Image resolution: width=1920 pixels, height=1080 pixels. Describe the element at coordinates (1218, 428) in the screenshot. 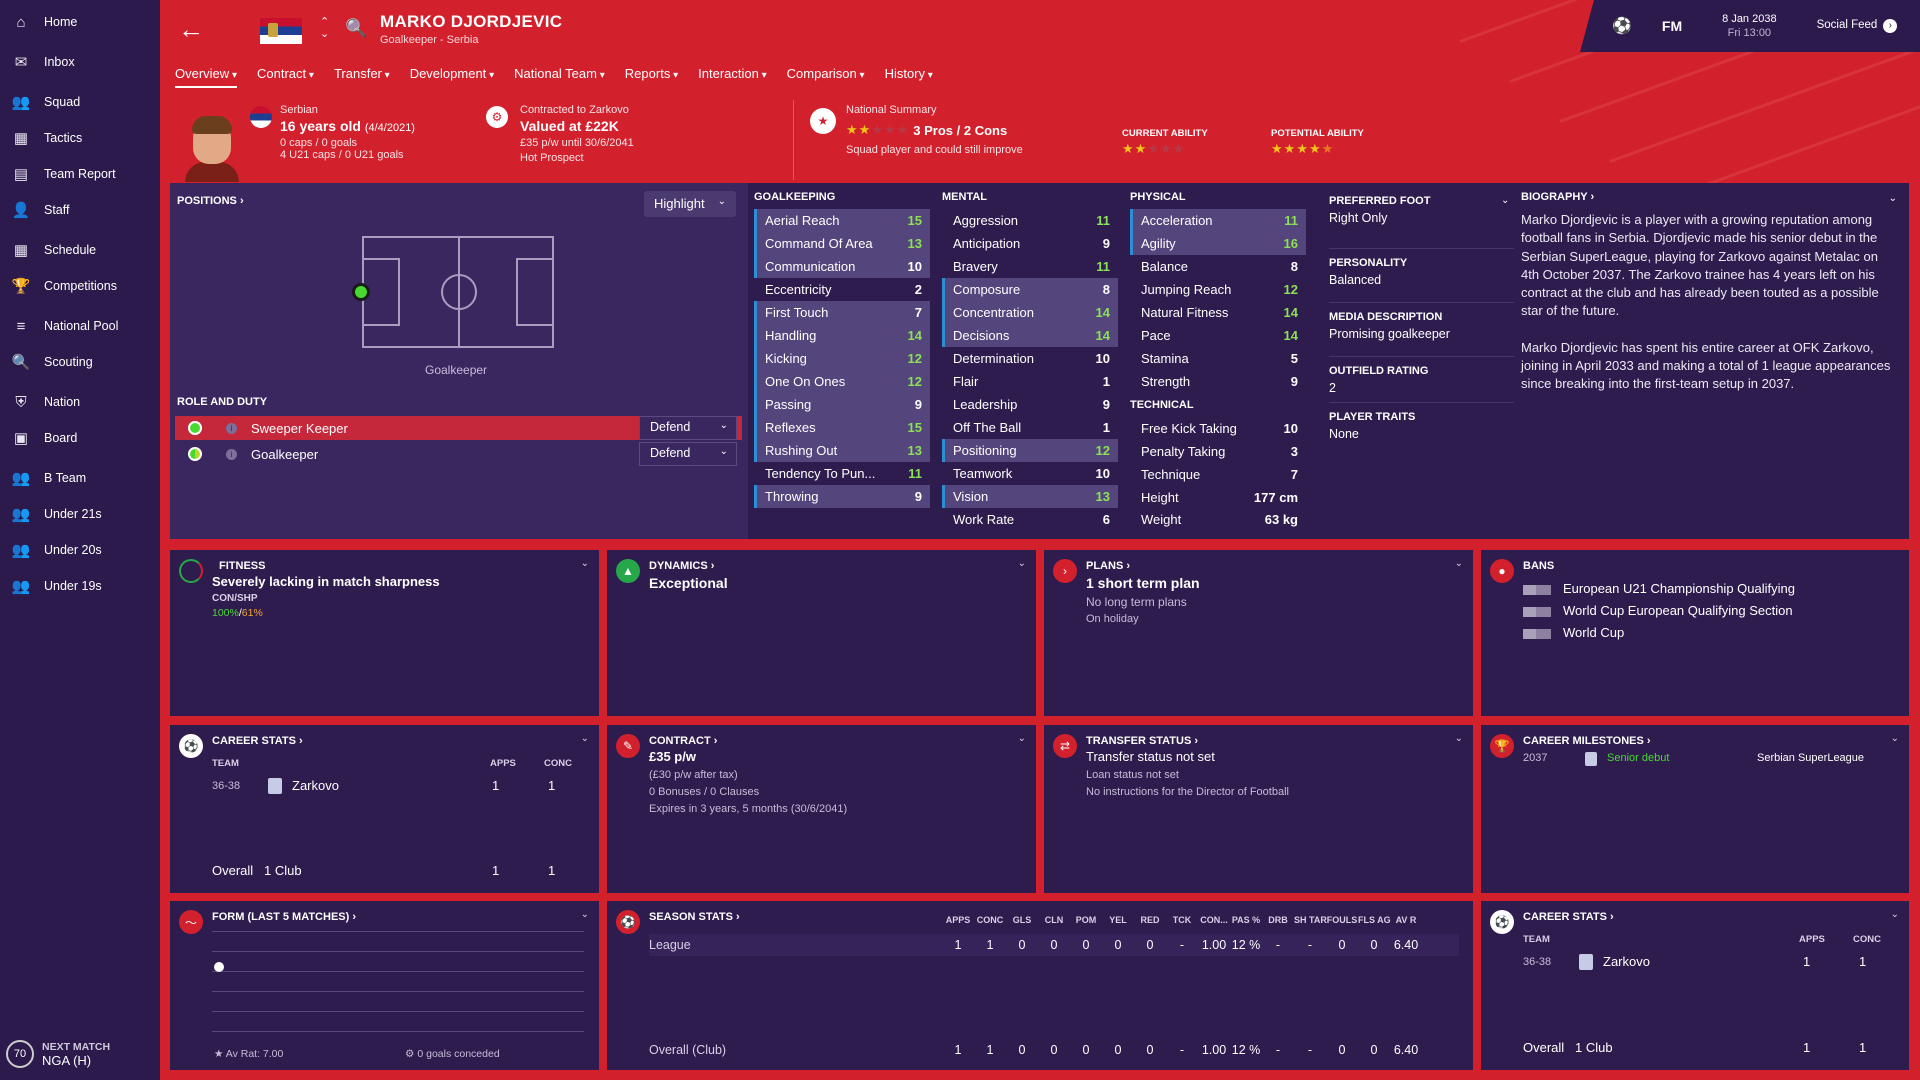

I see `attribute-row: Free Kick Taking 10` at that location.